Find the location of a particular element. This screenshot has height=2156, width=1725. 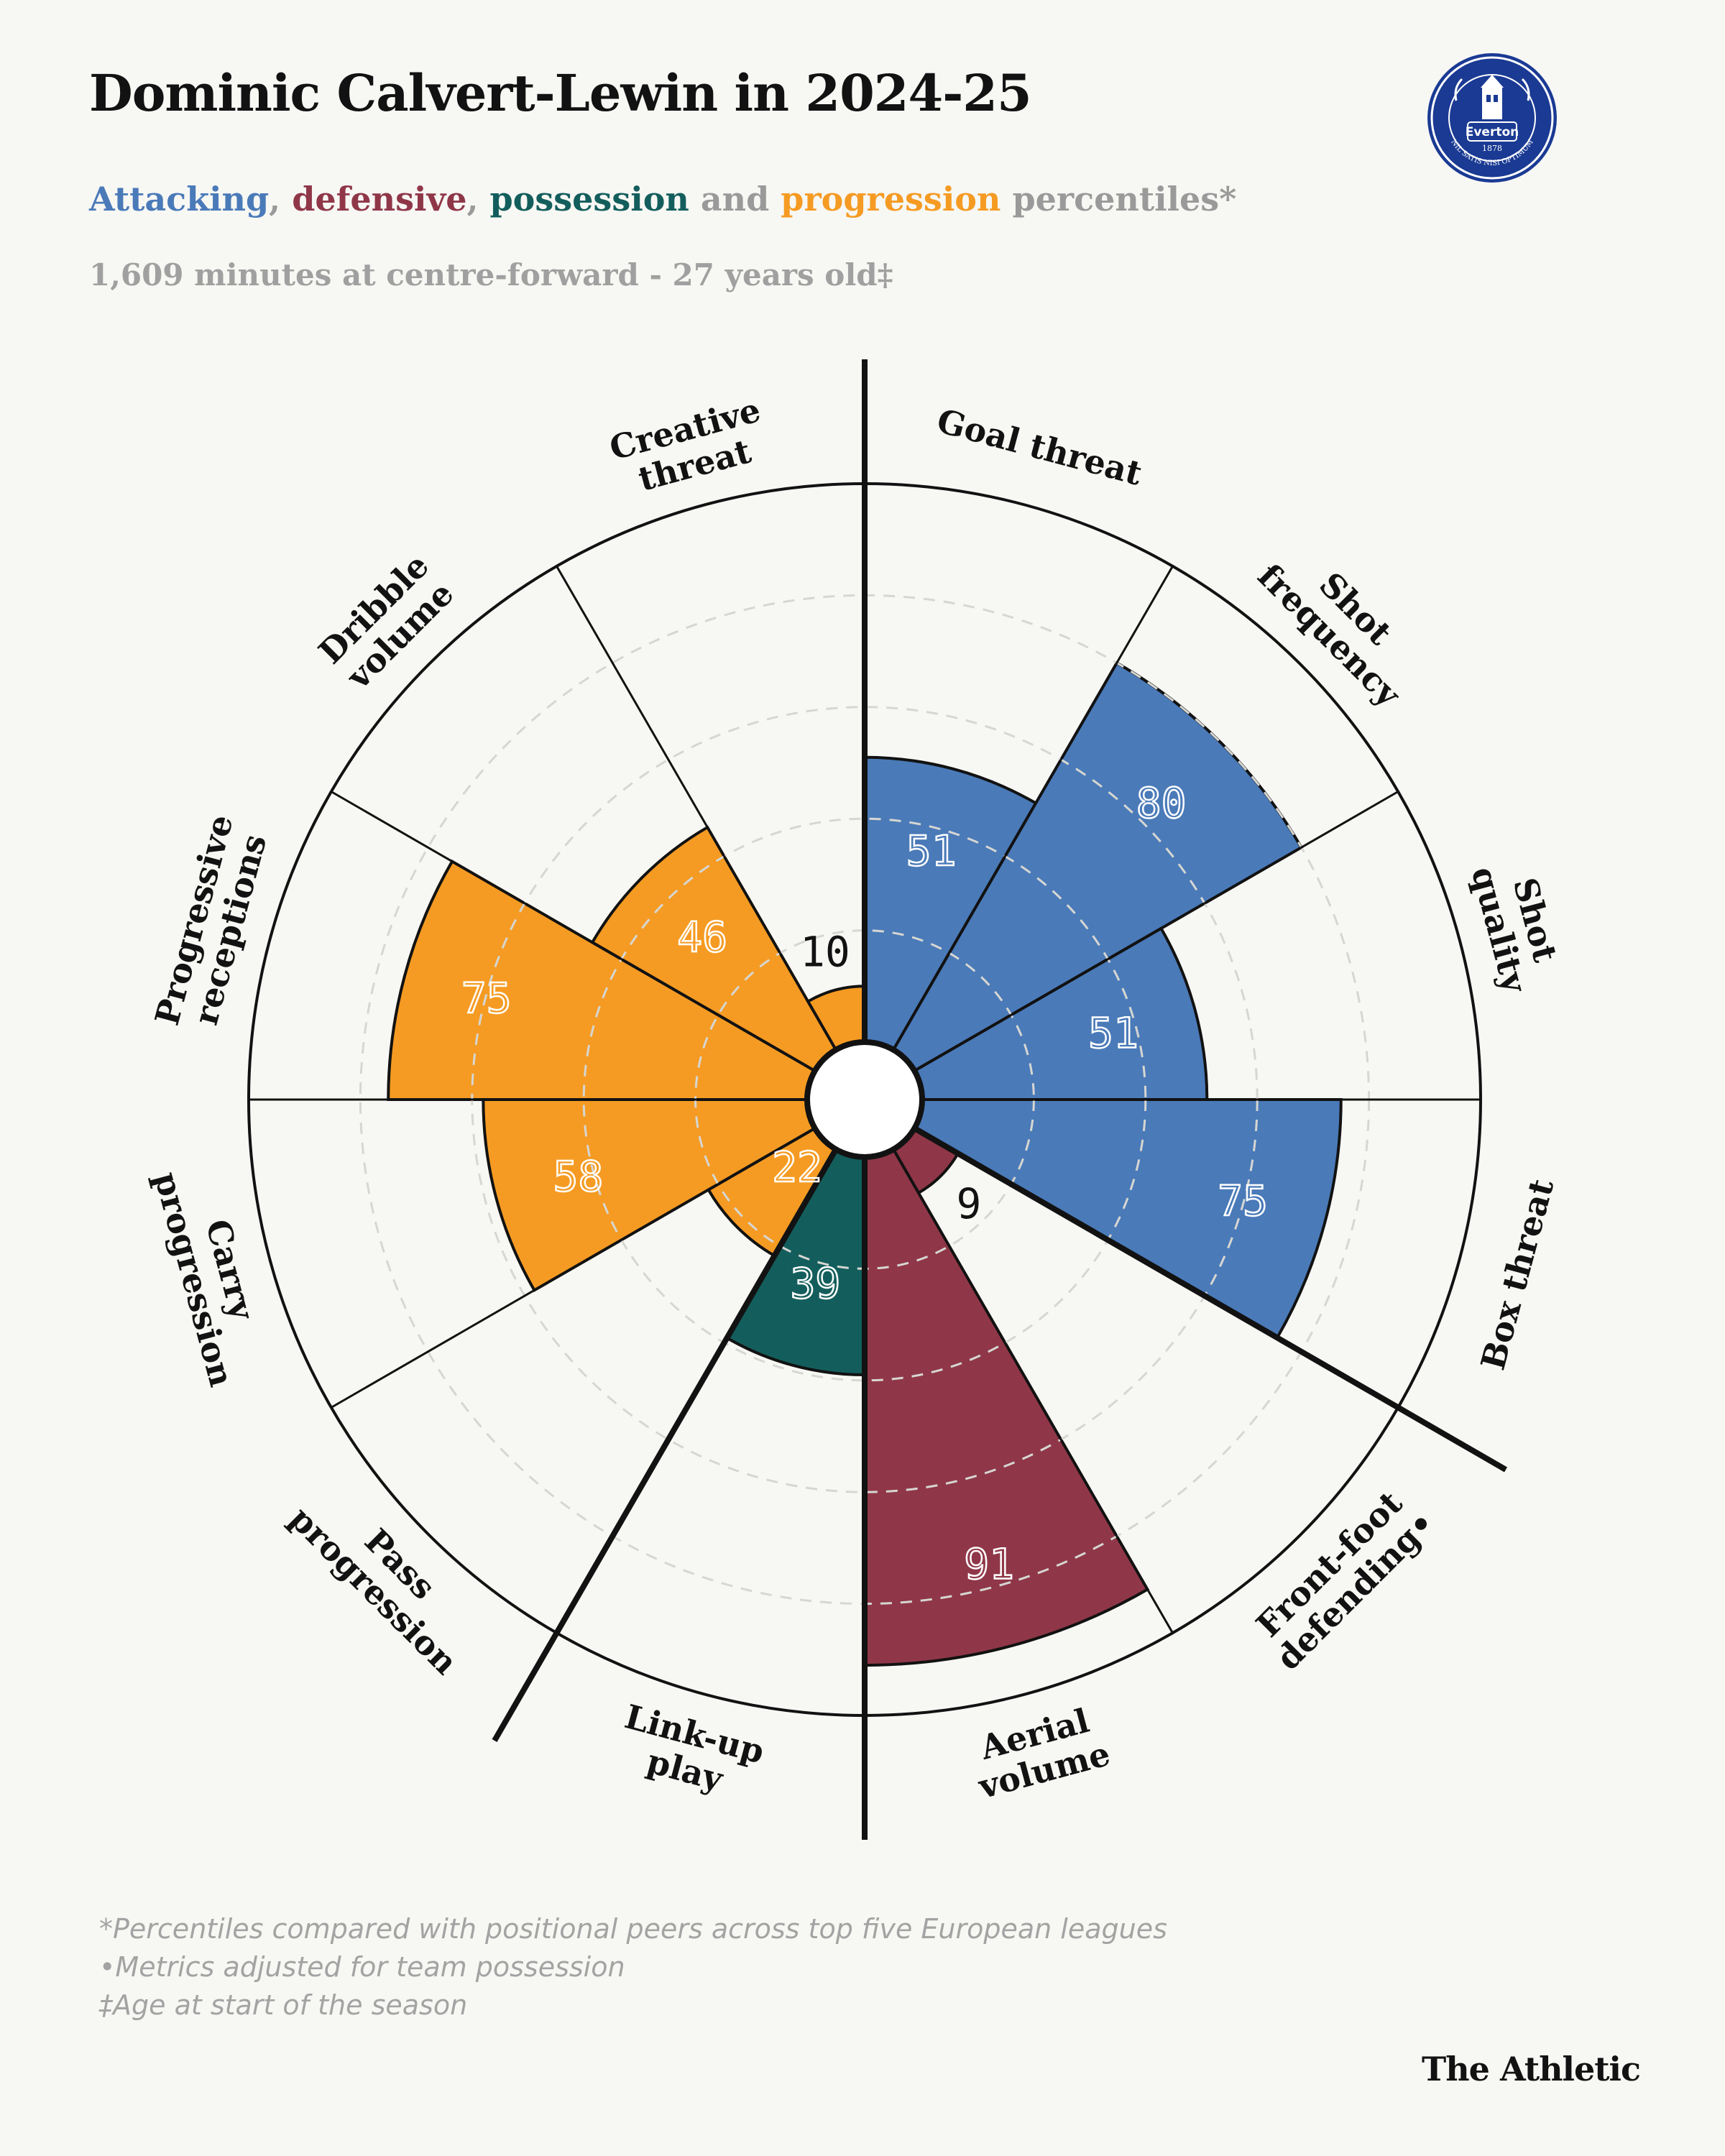

category-label: Carryprogression is located at coordinates (212, 1274).